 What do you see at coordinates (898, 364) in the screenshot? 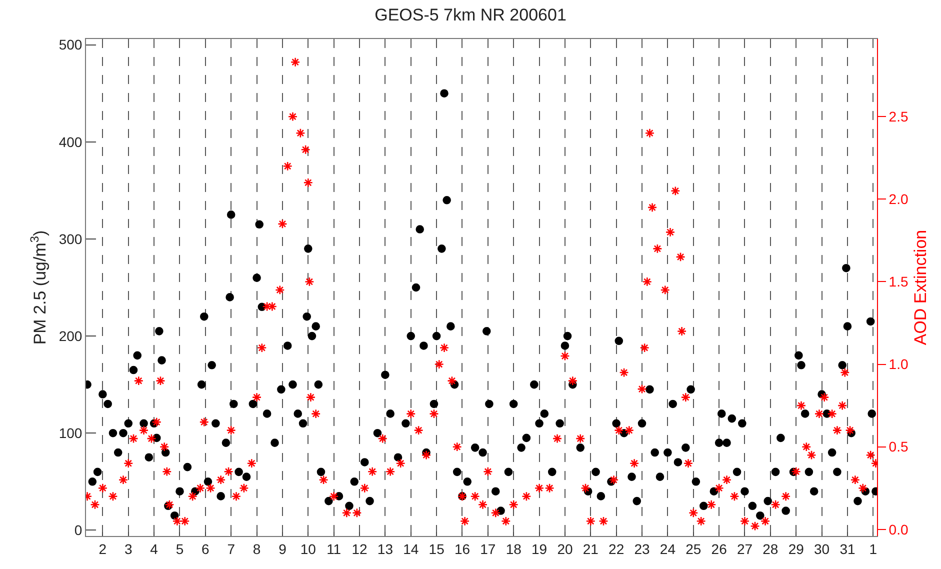
I see `y2-tick-label: 1.0` at bounding box center [898, 364].